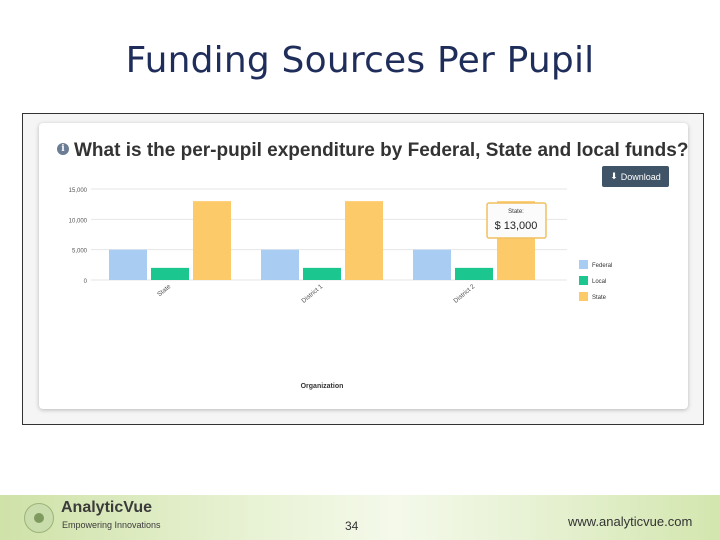 The height and width of the screenshot is (540, 720). What do you see at coordinates (80, 252) in the screenshot?
I see `y-tick-label: 5,000` at bounding box center [80, 252].